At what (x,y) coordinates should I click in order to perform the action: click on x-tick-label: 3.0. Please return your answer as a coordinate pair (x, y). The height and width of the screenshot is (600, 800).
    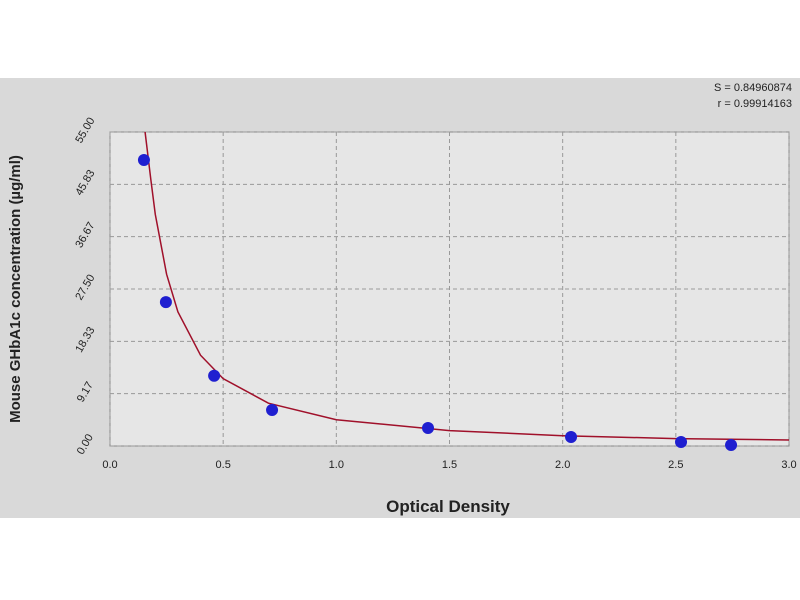
    Looking at the image, I should click on (788, 465).